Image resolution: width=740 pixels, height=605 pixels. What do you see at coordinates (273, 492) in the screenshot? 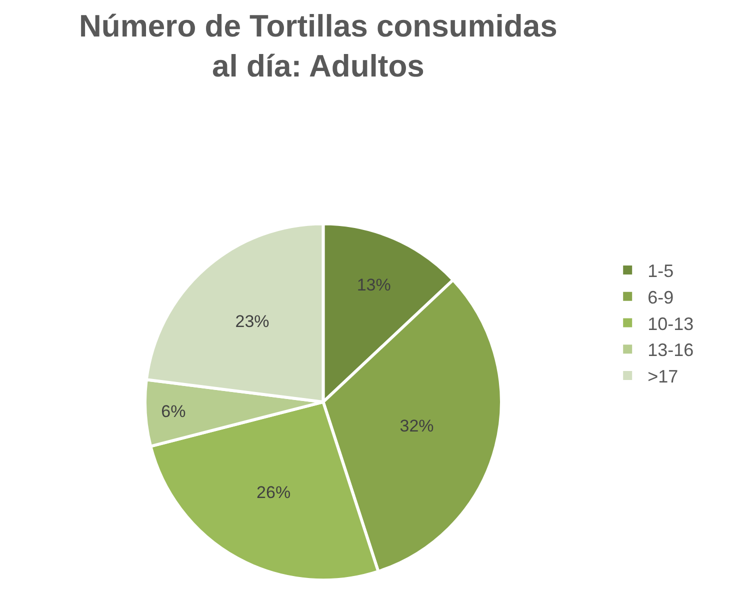
I see `data-label: 26%` at bounding box center [273, 492].